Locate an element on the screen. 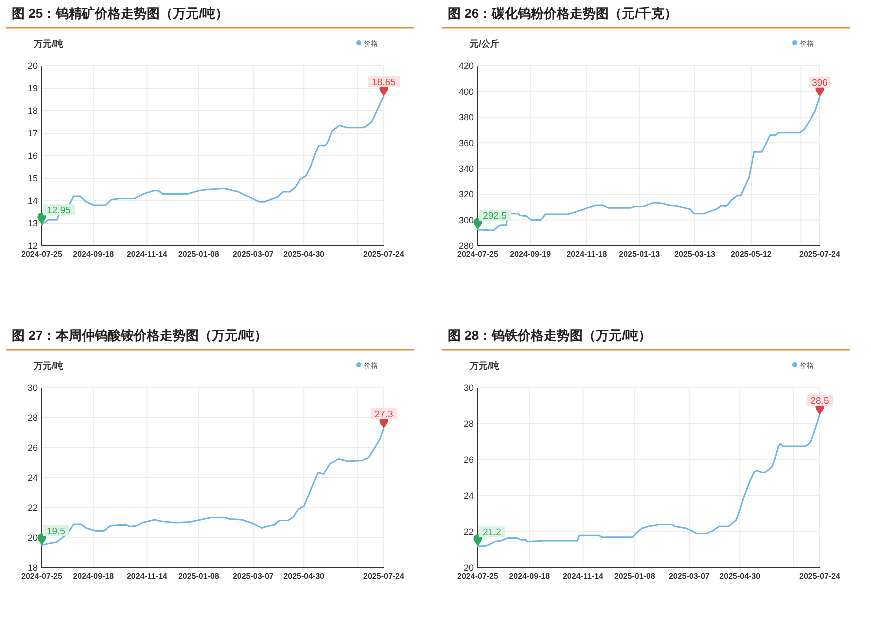 This screenshot has height=618, width=871. y-tick-label: 17 is located at coordinates (33, 133).